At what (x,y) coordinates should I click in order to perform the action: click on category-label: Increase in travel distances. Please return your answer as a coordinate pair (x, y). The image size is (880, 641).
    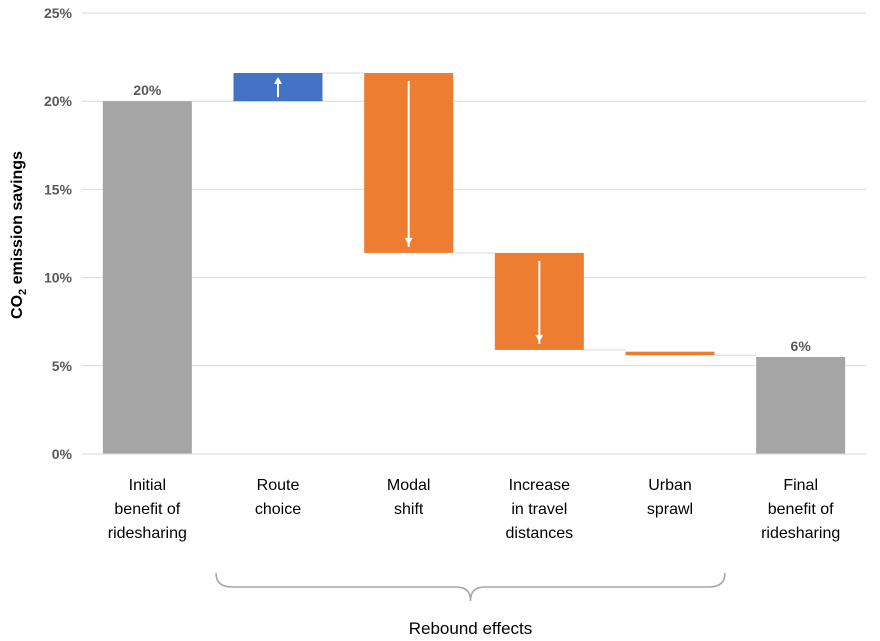
    Looking at the image, I should click on (540, 509).